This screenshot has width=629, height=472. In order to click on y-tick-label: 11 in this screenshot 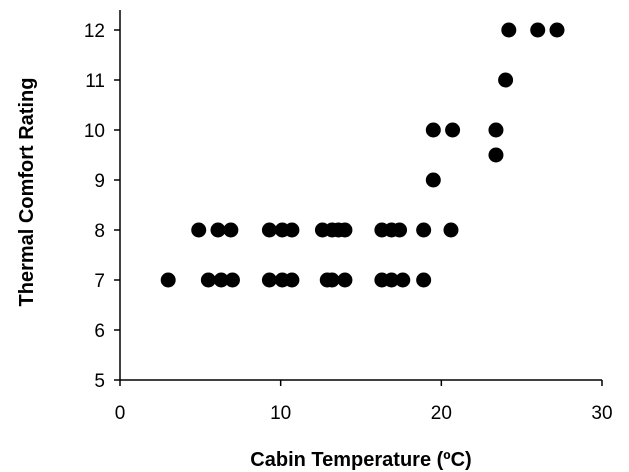, I will do `click(95, 81)`.